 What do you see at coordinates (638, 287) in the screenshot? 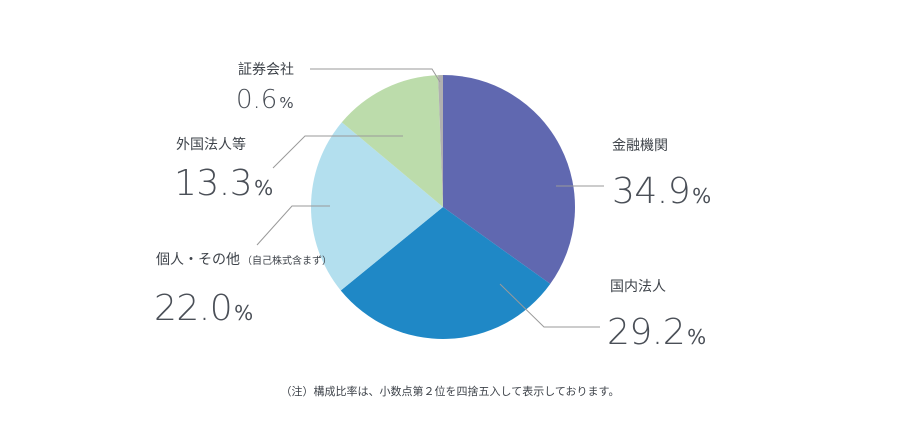
I see `label-domestic-corporations: 国内法人` at bounding box center [638, 287].